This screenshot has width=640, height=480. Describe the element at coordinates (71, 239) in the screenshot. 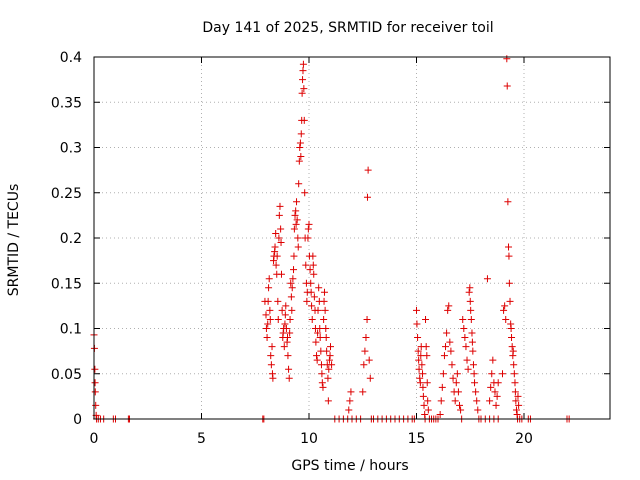

I see `y-tick-label: 0.2` at that location.